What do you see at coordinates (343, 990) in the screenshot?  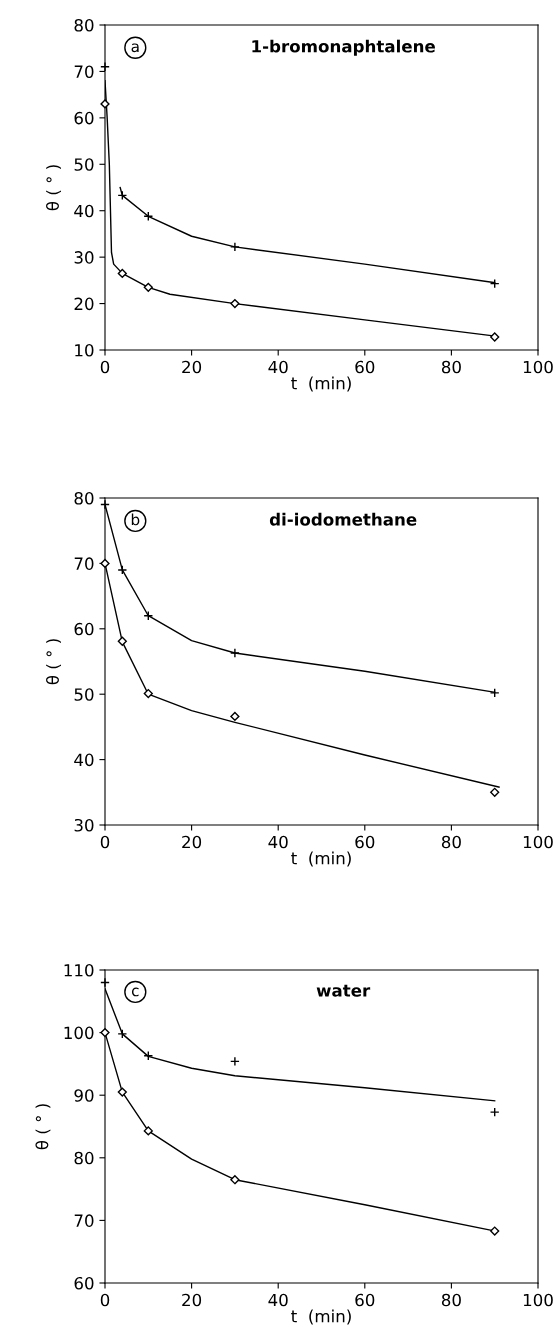 I see `text: water` at bounding box center [343, 990].